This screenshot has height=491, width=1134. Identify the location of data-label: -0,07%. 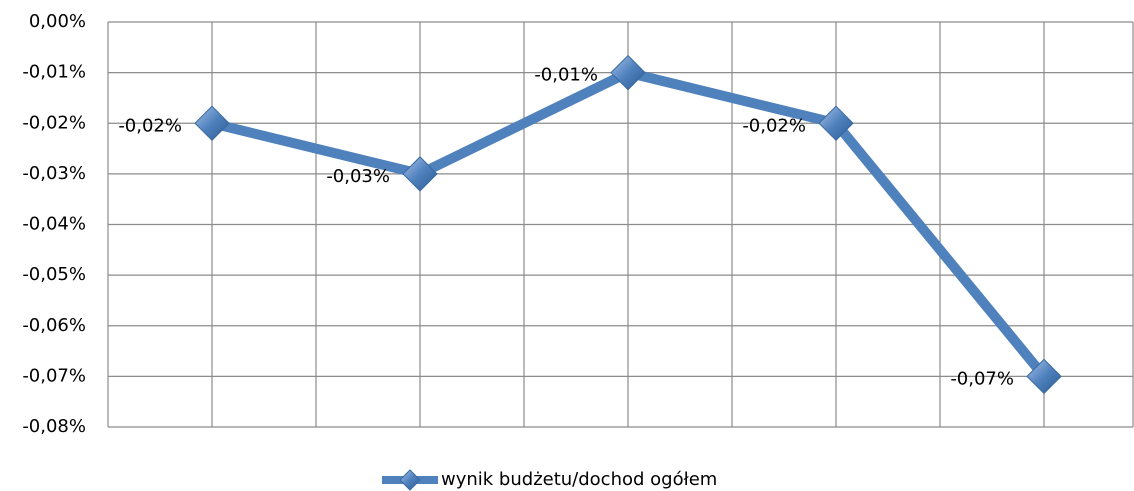
(982, 378).